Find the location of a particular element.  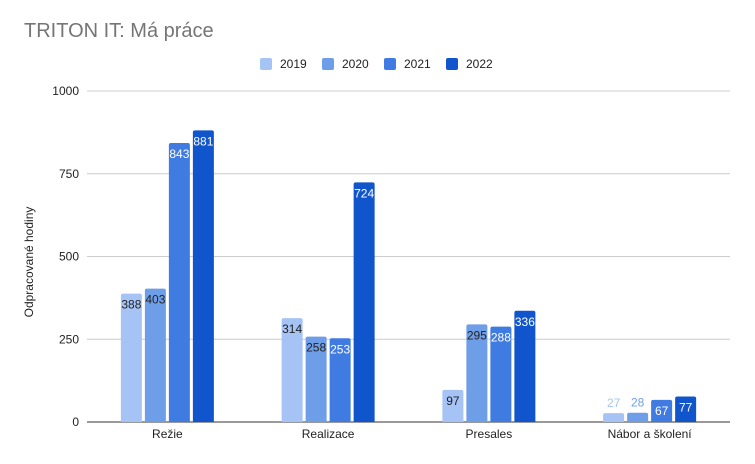

data-label: 336 is located at coordinates (525, 322).